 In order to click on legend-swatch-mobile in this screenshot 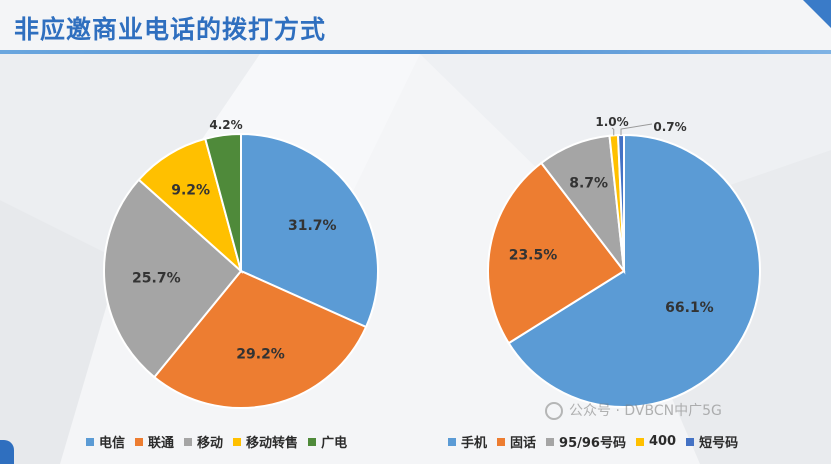, I will do `click(188, 441)`.